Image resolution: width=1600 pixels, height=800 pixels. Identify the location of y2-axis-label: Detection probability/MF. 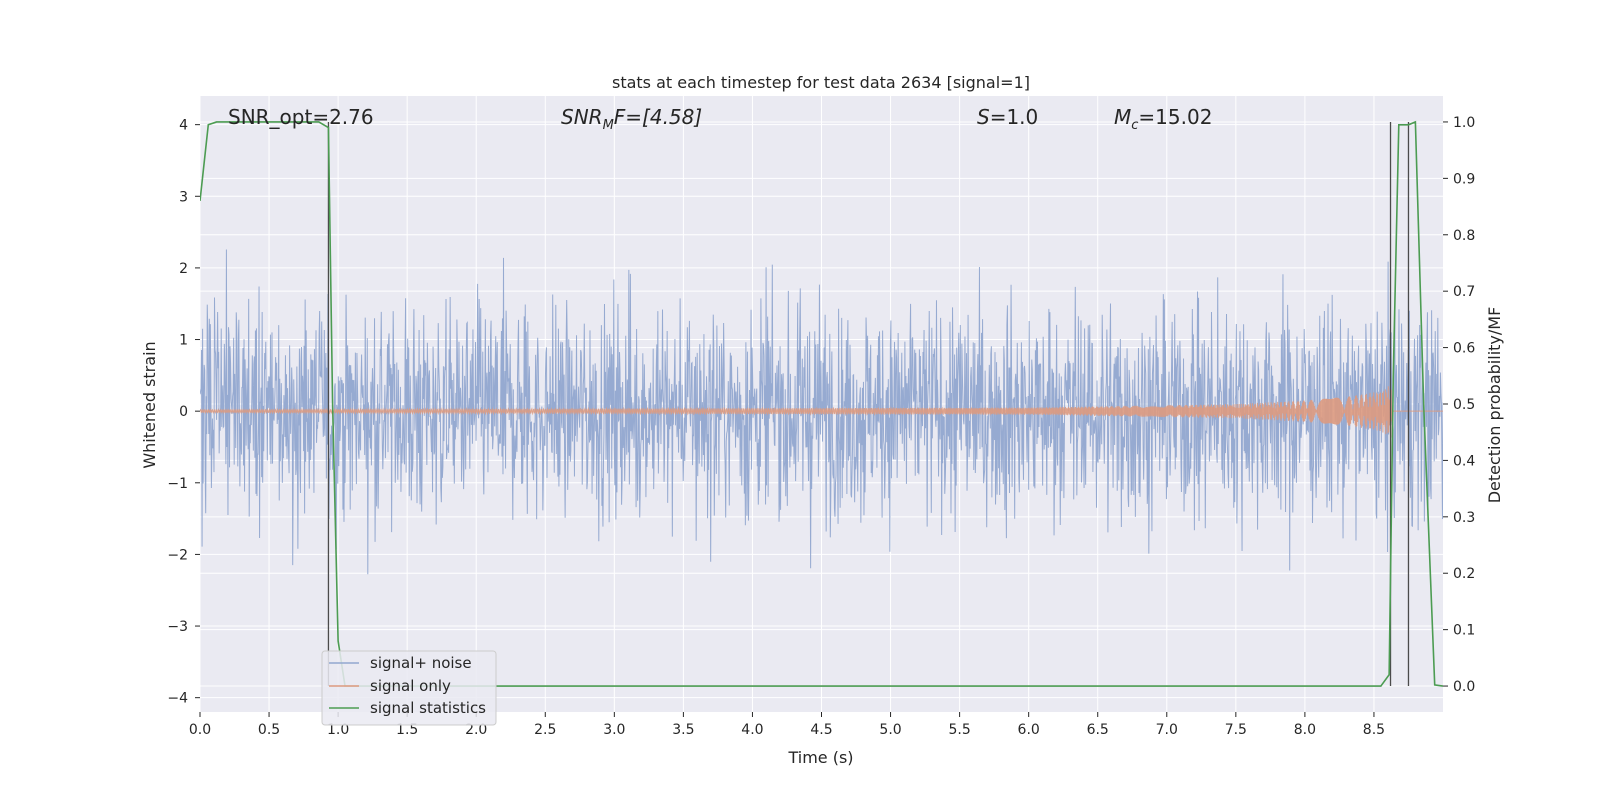
(1494, 405).